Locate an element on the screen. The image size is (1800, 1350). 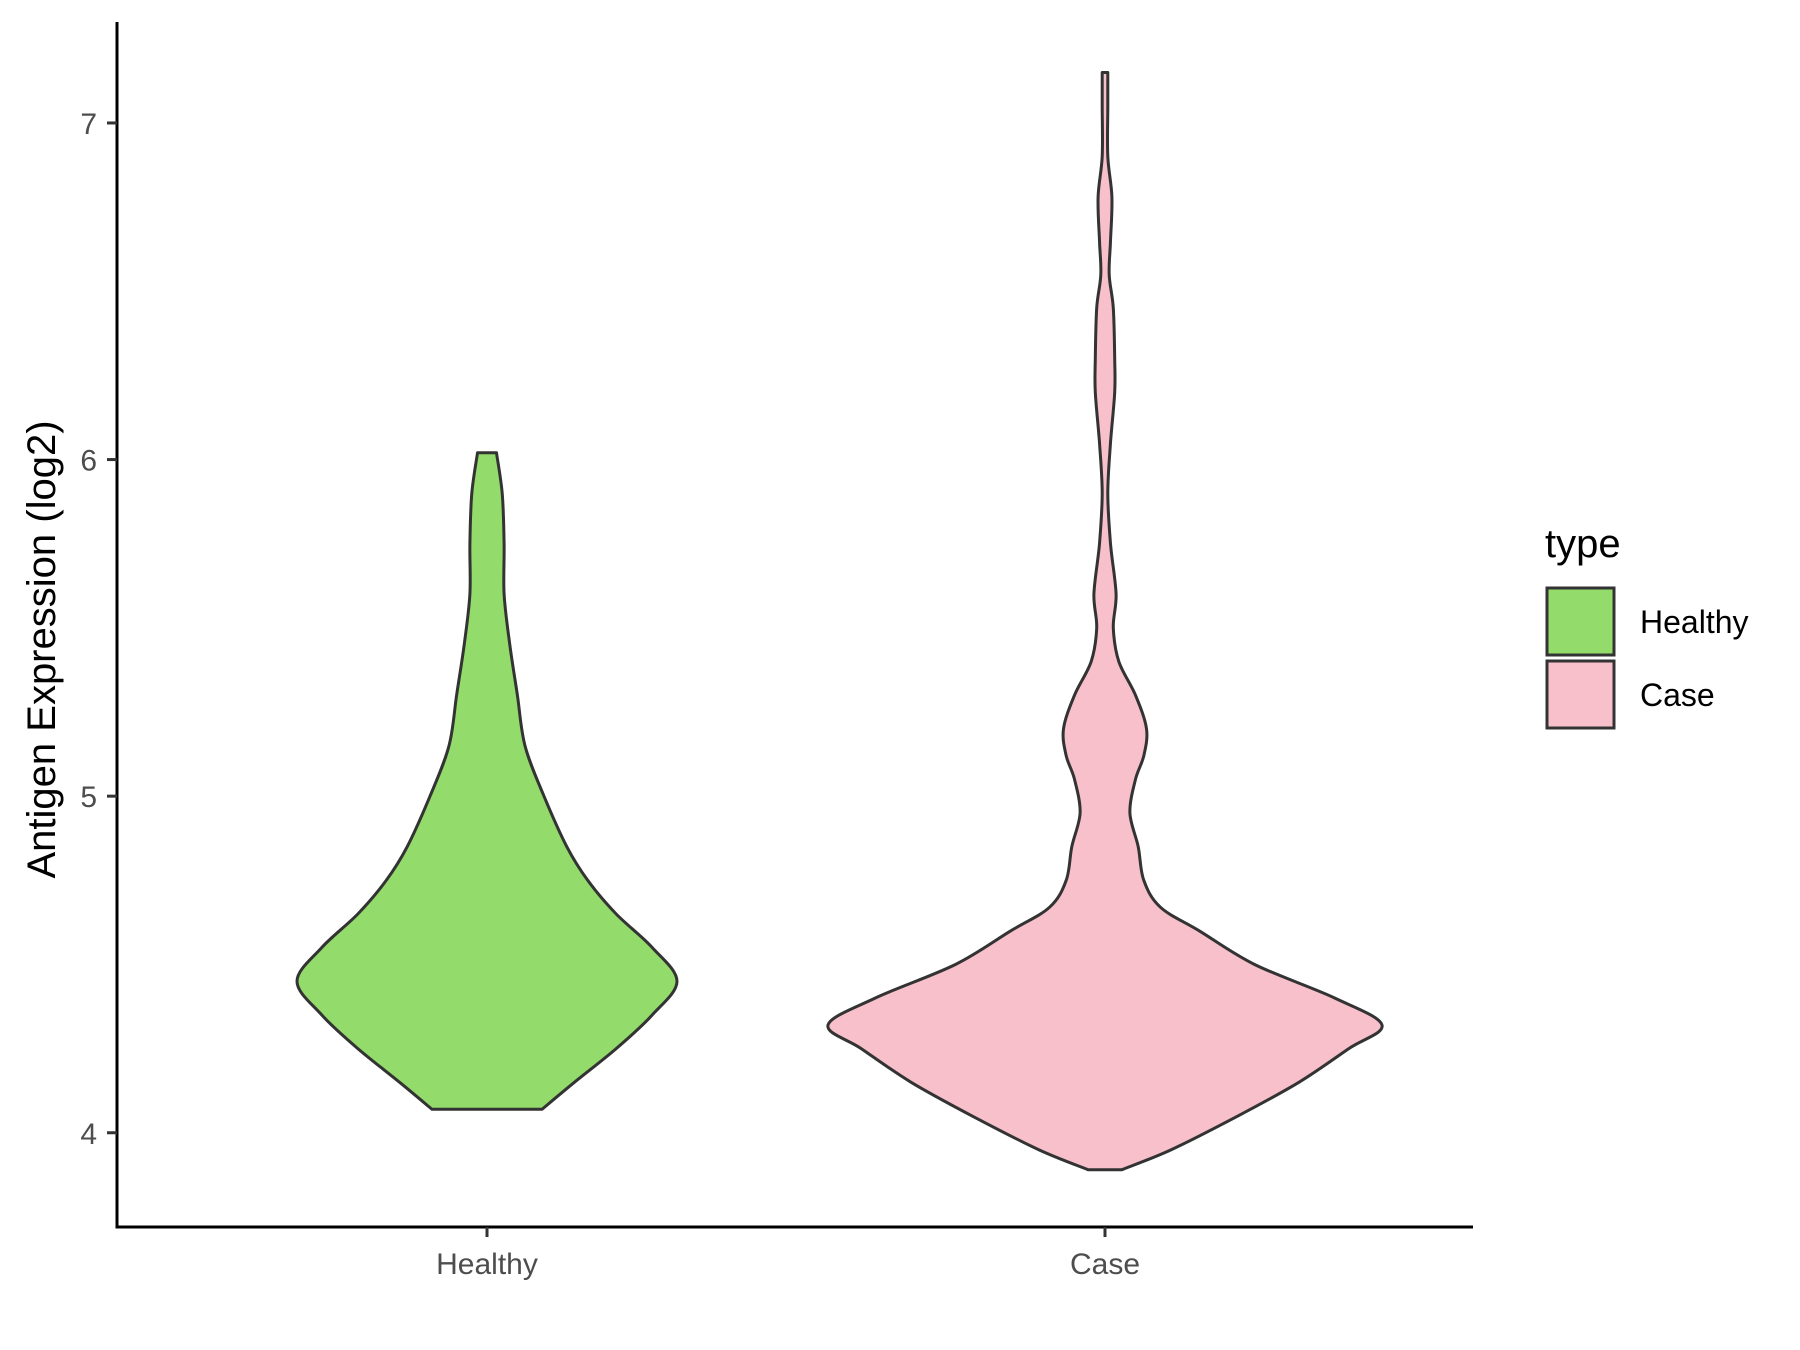
legend-label-healthy: Healthy is located at coordinates (1694, 622).